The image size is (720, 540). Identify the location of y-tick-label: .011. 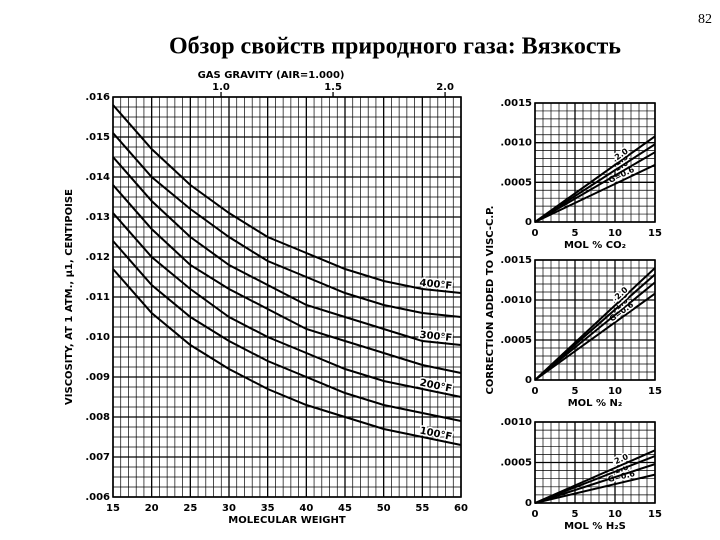
(97, 297).